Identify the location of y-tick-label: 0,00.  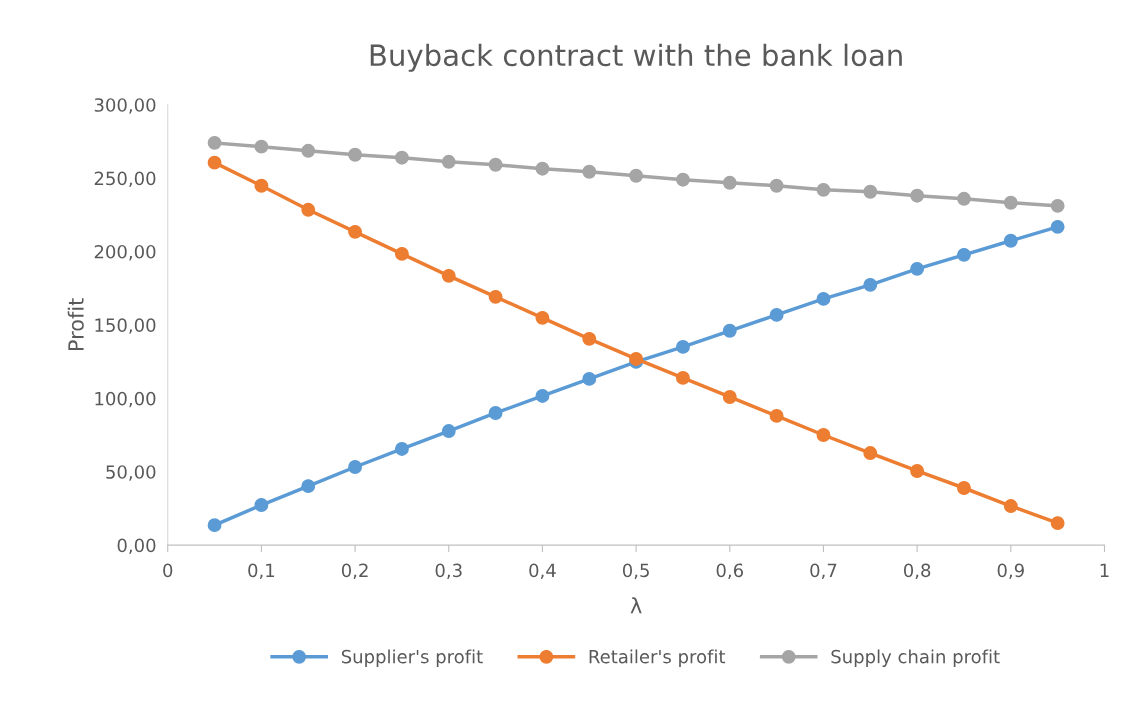
(136, 546).